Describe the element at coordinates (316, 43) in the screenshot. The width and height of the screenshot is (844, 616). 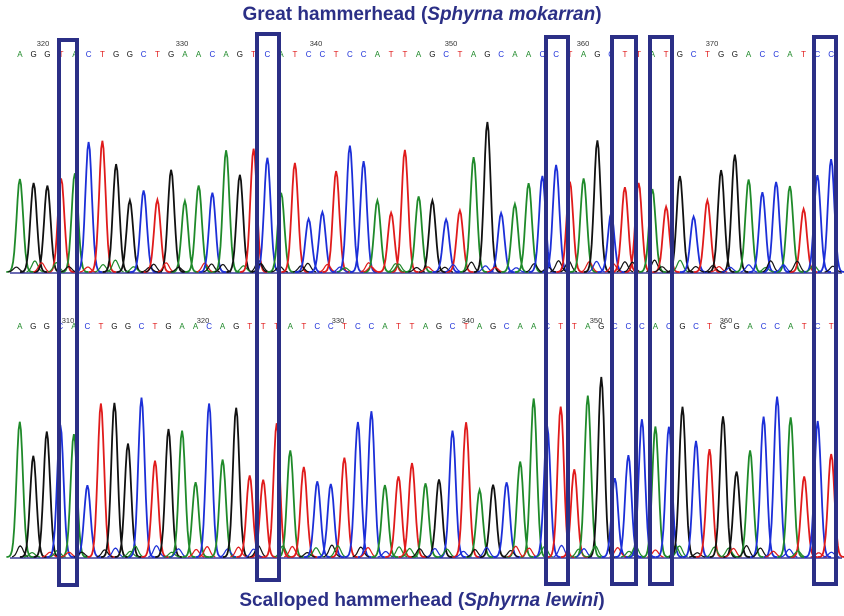
I see `position-label: 340` at that location.